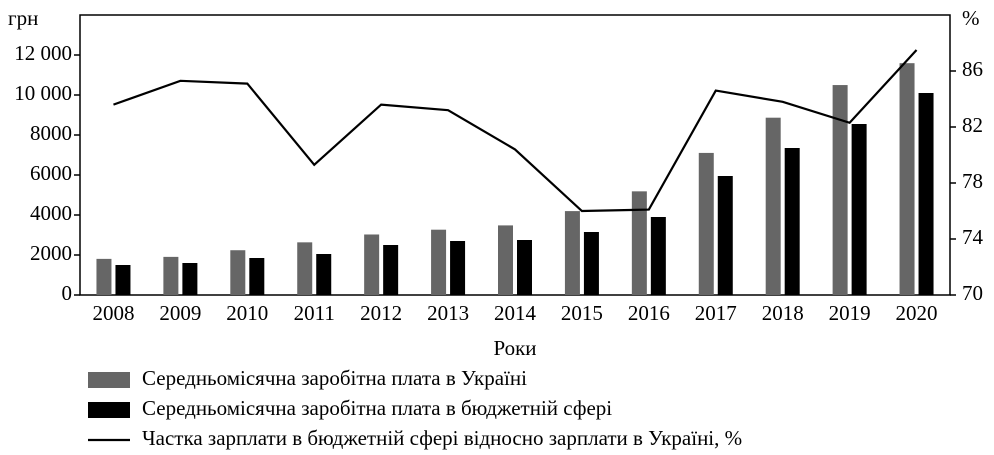  I want to click on y2-tick-label: 74, so click(973, 237).